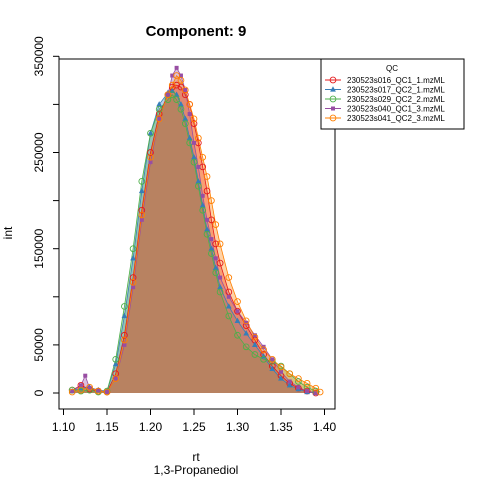 The image size is (480, 480). Describe the element at coordinates (196, 31) in the screenshot. I see `chart-title: Component: 9` at that location.